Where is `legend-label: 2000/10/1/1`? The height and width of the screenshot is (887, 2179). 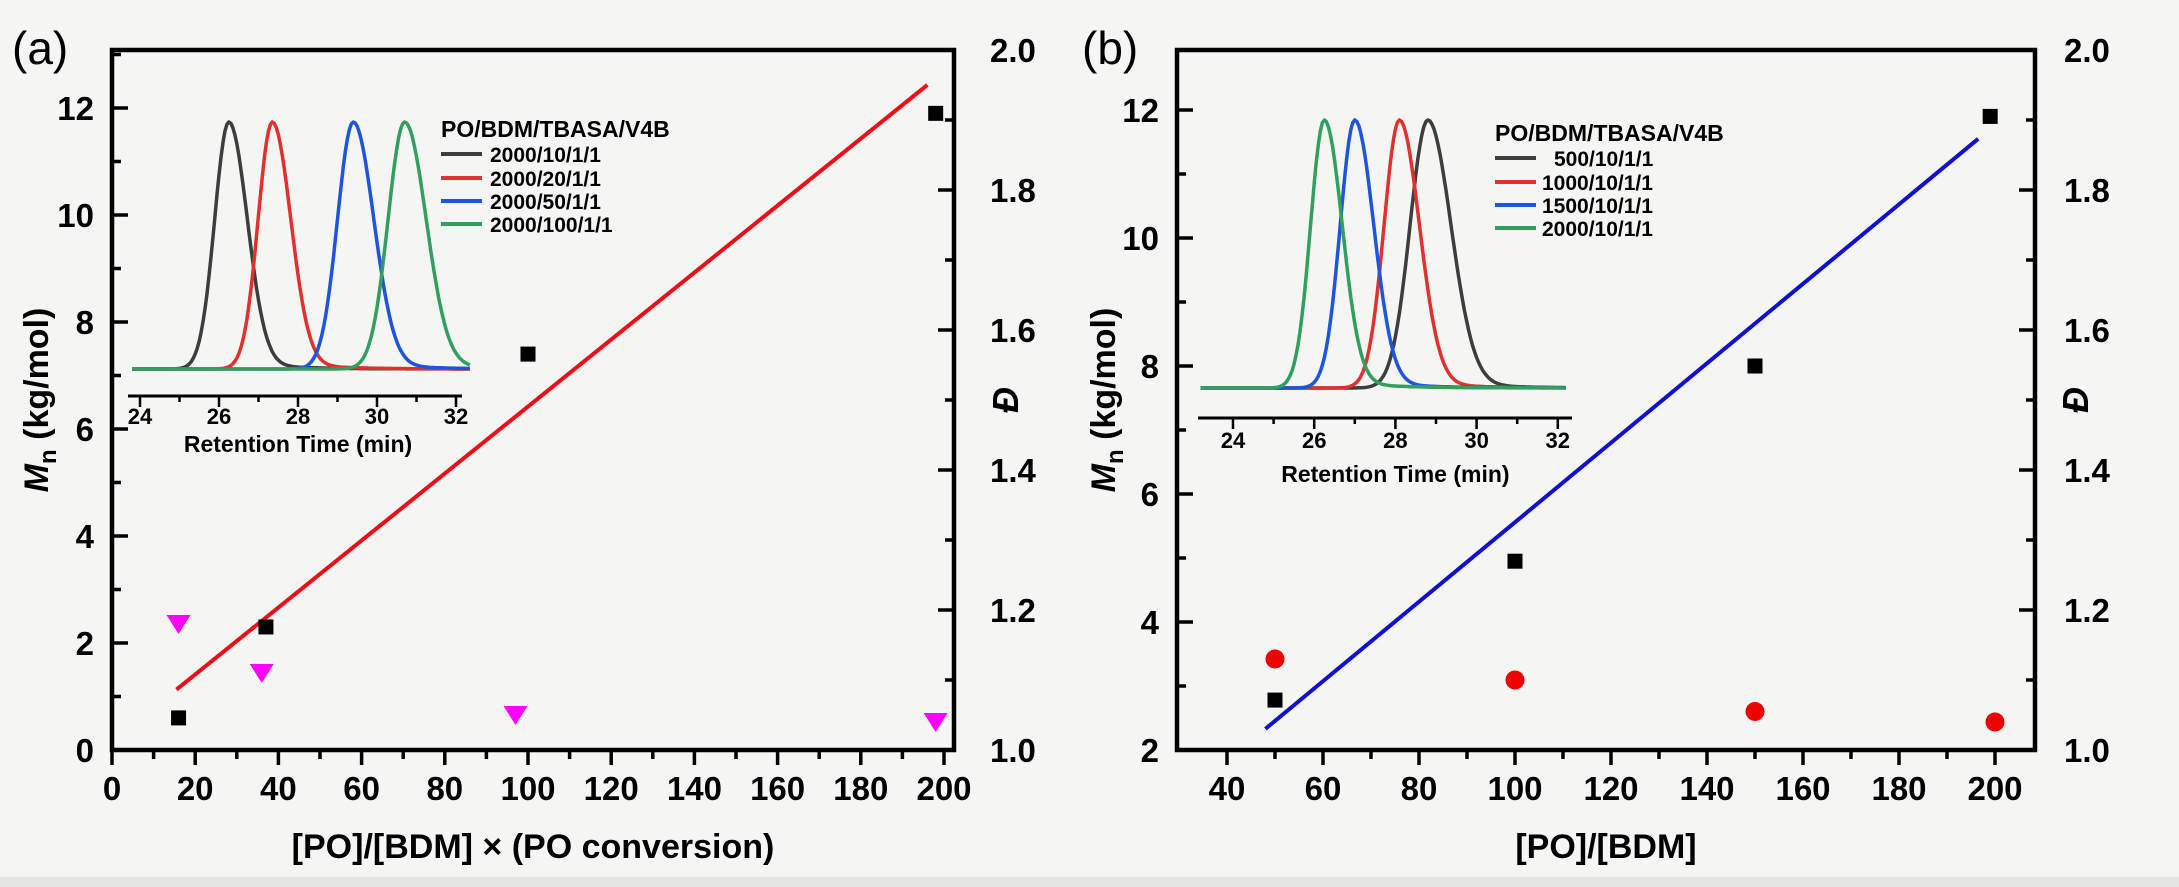 legend-label: 2000/10/1/1 is located at coordinates (1597, 229).